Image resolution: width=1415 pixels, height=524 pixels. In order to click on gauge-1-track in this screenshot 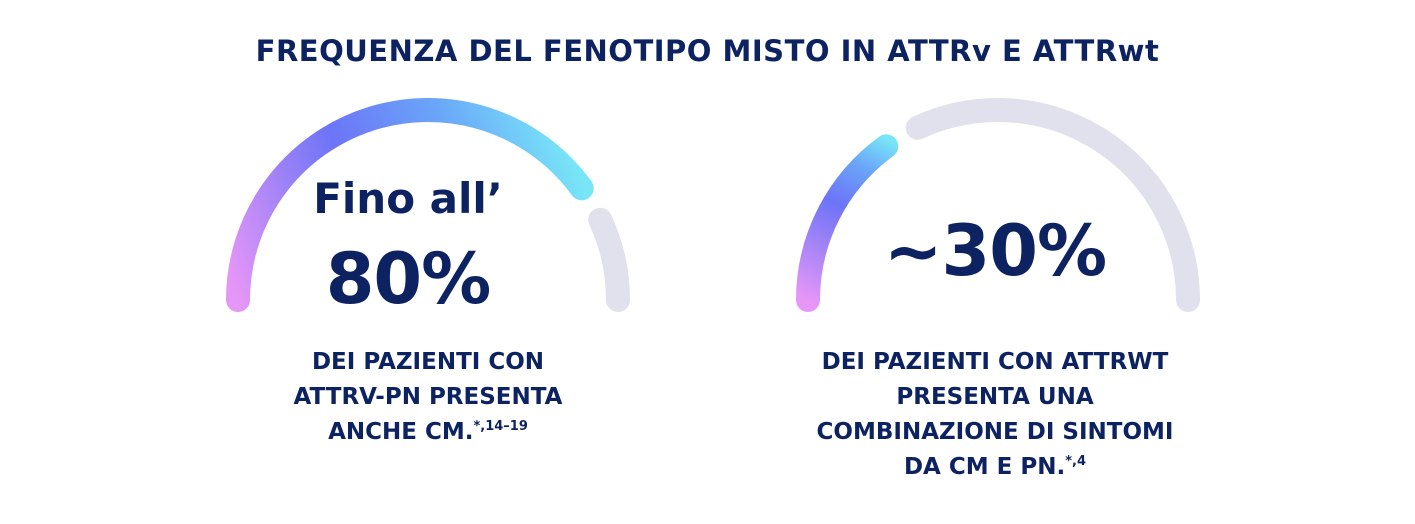, I will do `click(609, 259)`.